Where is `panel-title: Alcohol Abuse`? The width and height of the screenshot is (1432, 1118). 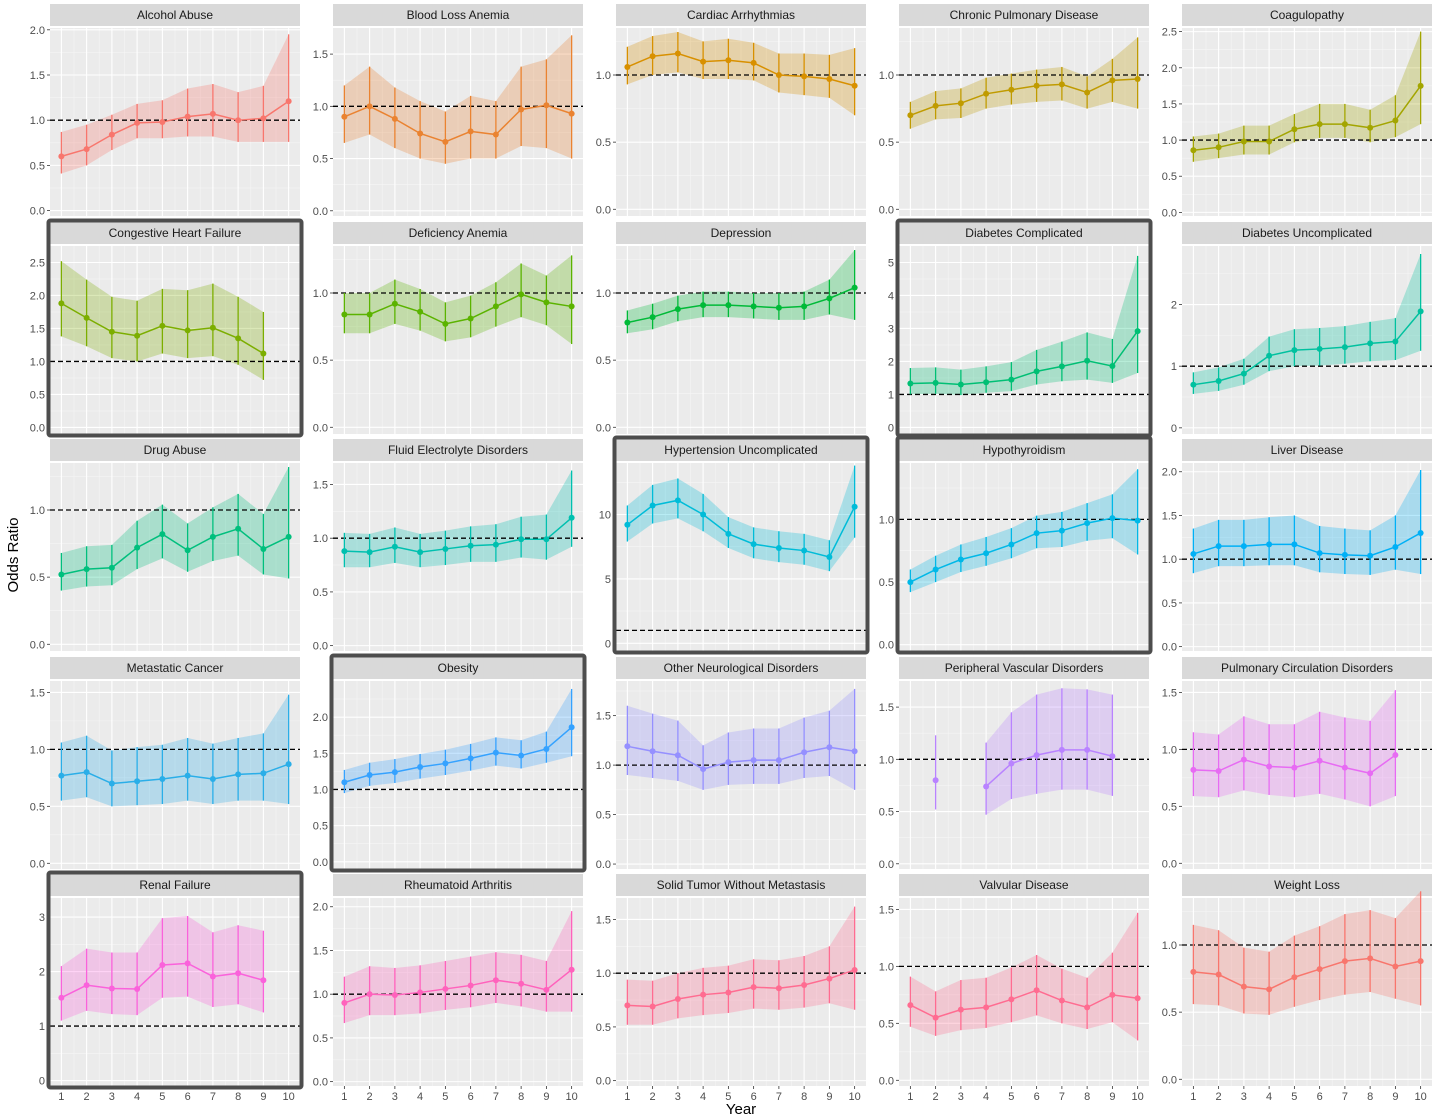 panel-title: Alcohol Abuse is located at coordinates (175, 15).